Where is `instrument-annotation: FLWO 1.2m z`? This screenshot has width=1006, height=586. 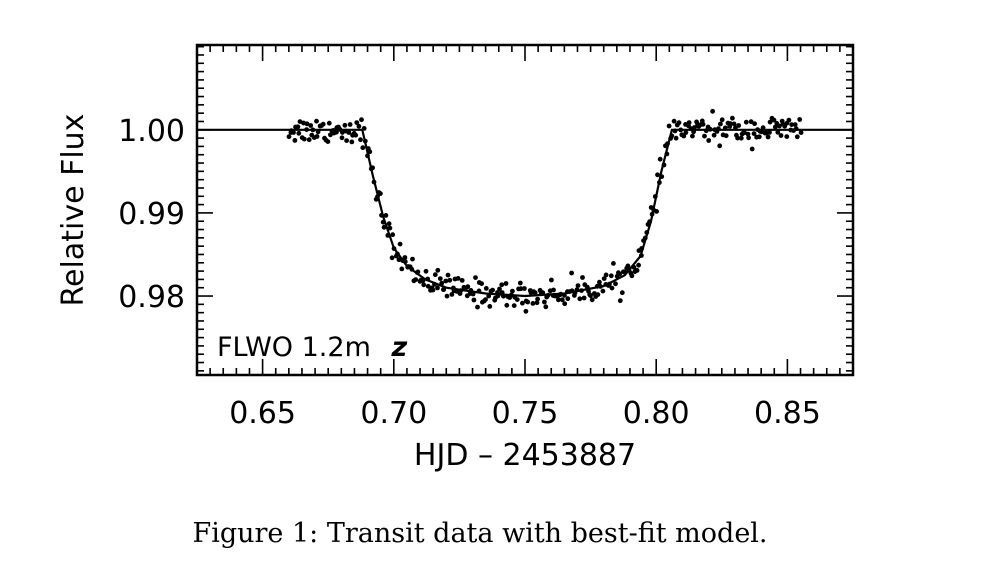
instrument-annotation: FLWO 1.2m z is located at coordinates (312, 347).